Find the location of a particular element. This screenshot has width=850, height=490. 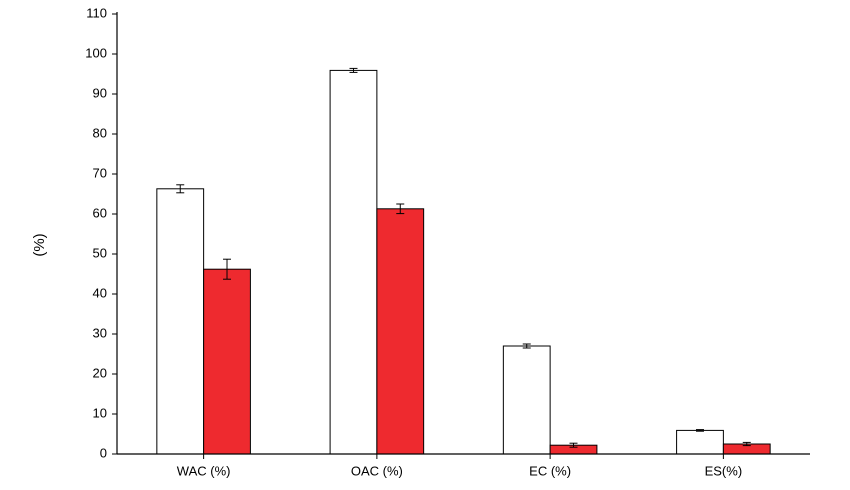

y-tick-label: 80 is located at coordinates (100, 132).